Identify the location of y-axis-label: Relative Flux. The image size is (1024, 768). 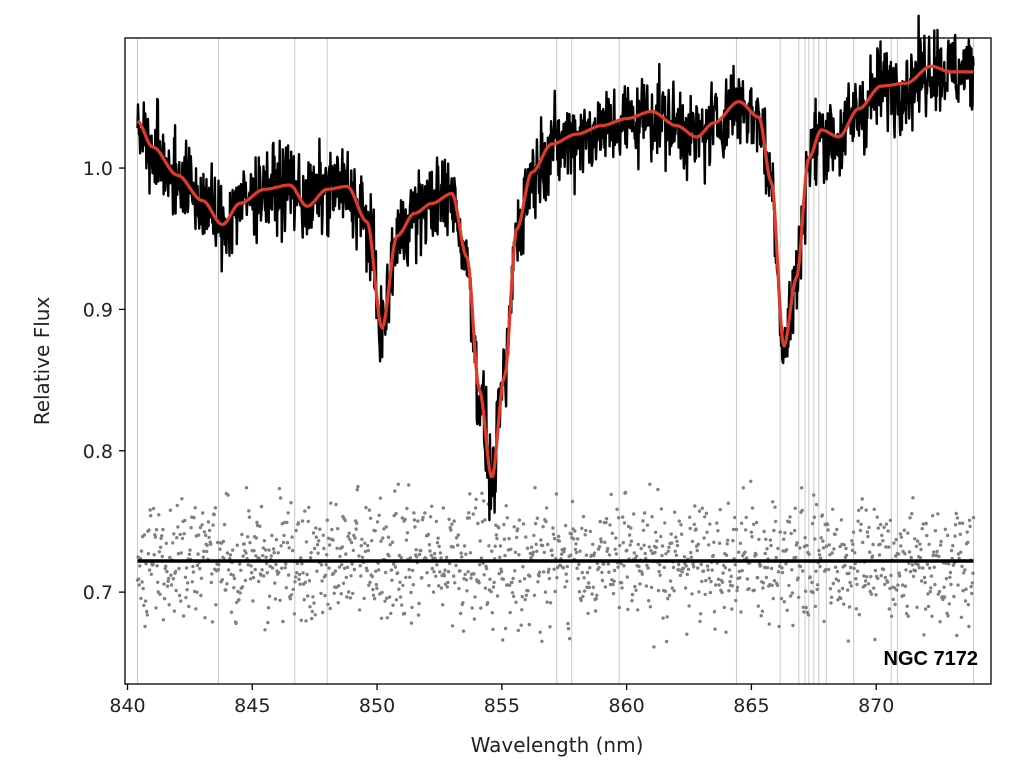
(42, 361).